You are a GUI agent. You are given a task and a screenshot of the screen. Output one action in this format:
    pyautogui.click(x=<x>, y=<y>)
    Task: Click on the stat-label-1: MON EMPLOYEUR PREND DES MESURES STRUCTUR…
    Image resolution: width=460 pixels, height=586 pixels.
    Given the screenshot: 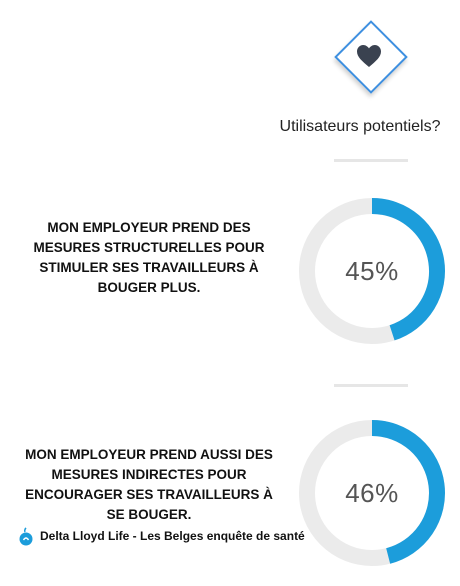 What is the action you would take?
    pyautogui.click(x=149, y=257)
    